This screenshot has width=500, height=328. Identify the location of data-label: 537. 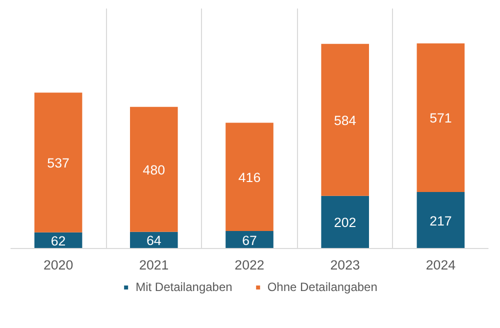
(58, 162).